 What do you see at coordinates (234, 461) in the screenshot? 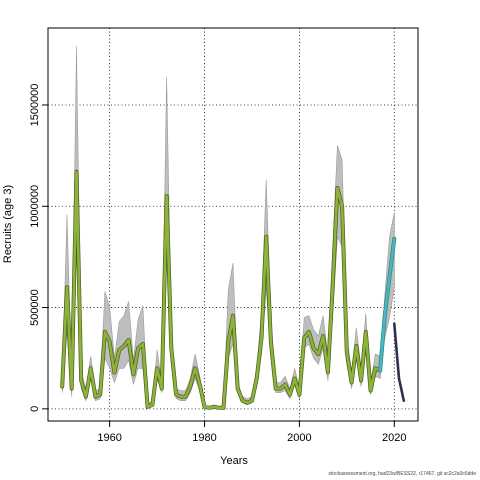
I see `x-axis-label: Years` at bounding box center [234, 461].